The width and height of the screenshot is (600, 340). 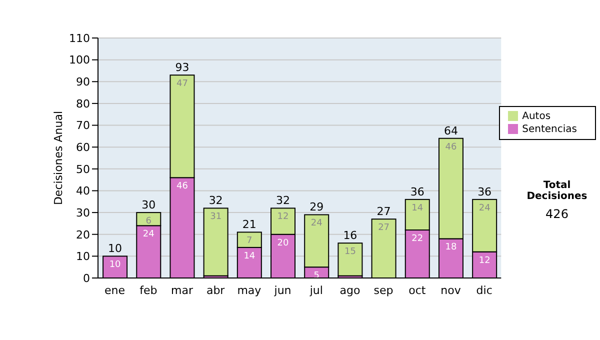 I want to click on total-label: 93, so click(x=182, y=67).